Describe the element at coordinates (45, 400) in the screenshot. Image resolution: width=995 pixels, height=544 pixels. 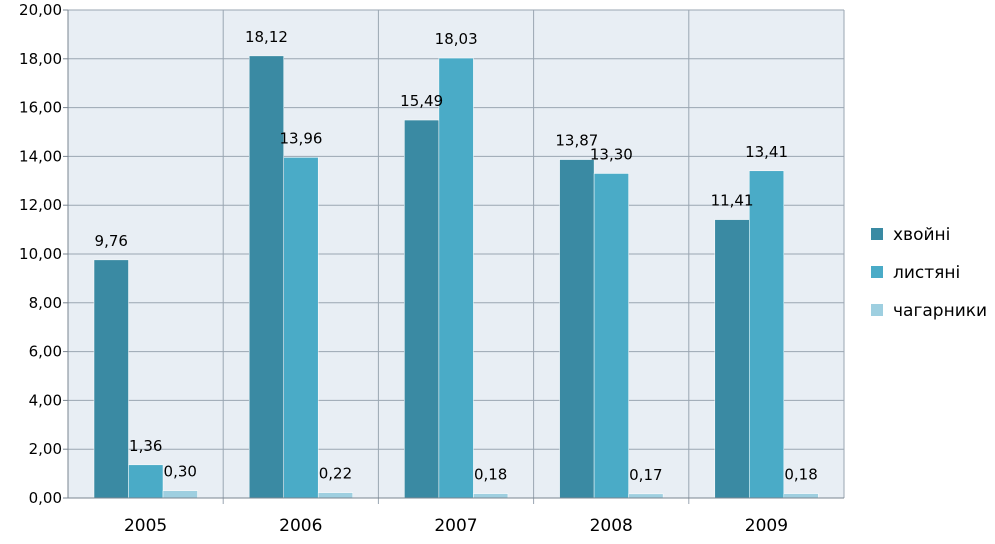
I see `y-tick-label: 4,00` at that location.